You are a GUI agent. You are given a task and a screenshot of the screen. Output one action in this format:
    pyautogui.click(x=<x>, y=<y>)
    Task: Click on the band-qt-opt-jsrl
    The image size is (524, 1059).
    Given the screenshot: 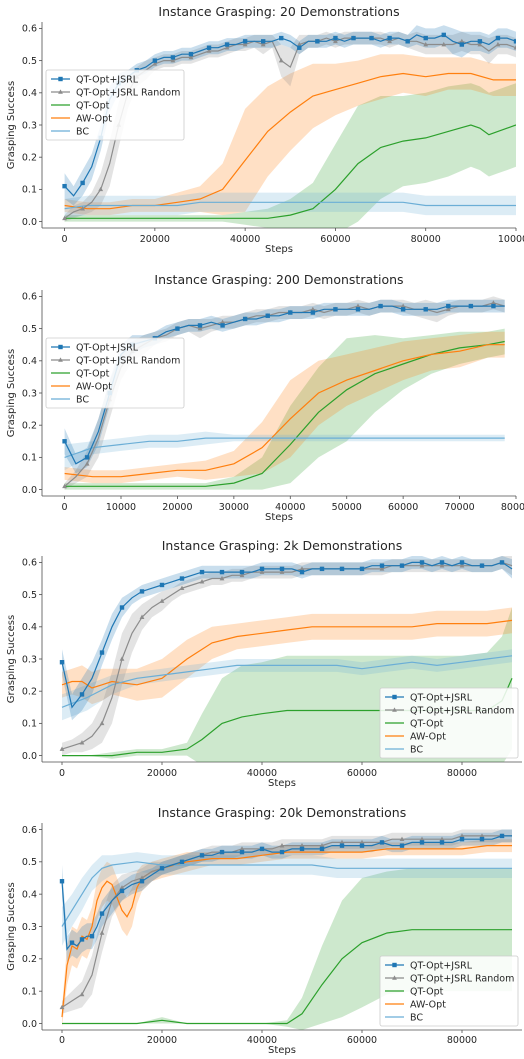 What is the action you would take?
    pyautogui.click(x=290, y=115)
    